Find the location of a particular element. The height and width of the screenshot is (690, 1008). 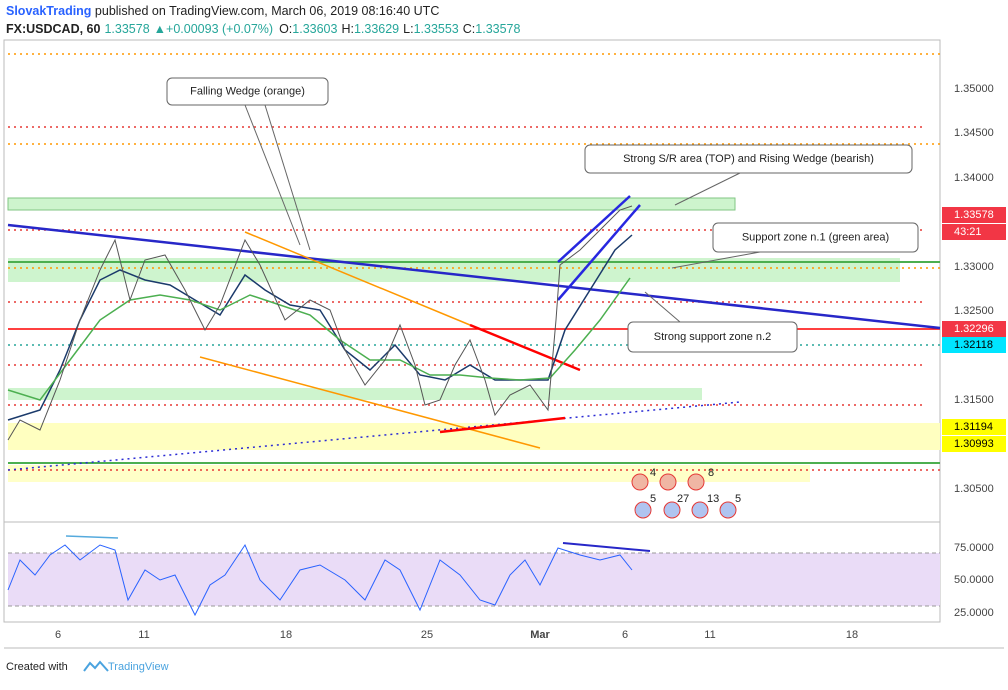

price-label: 1.30993 is located at coordinates (974, 444).